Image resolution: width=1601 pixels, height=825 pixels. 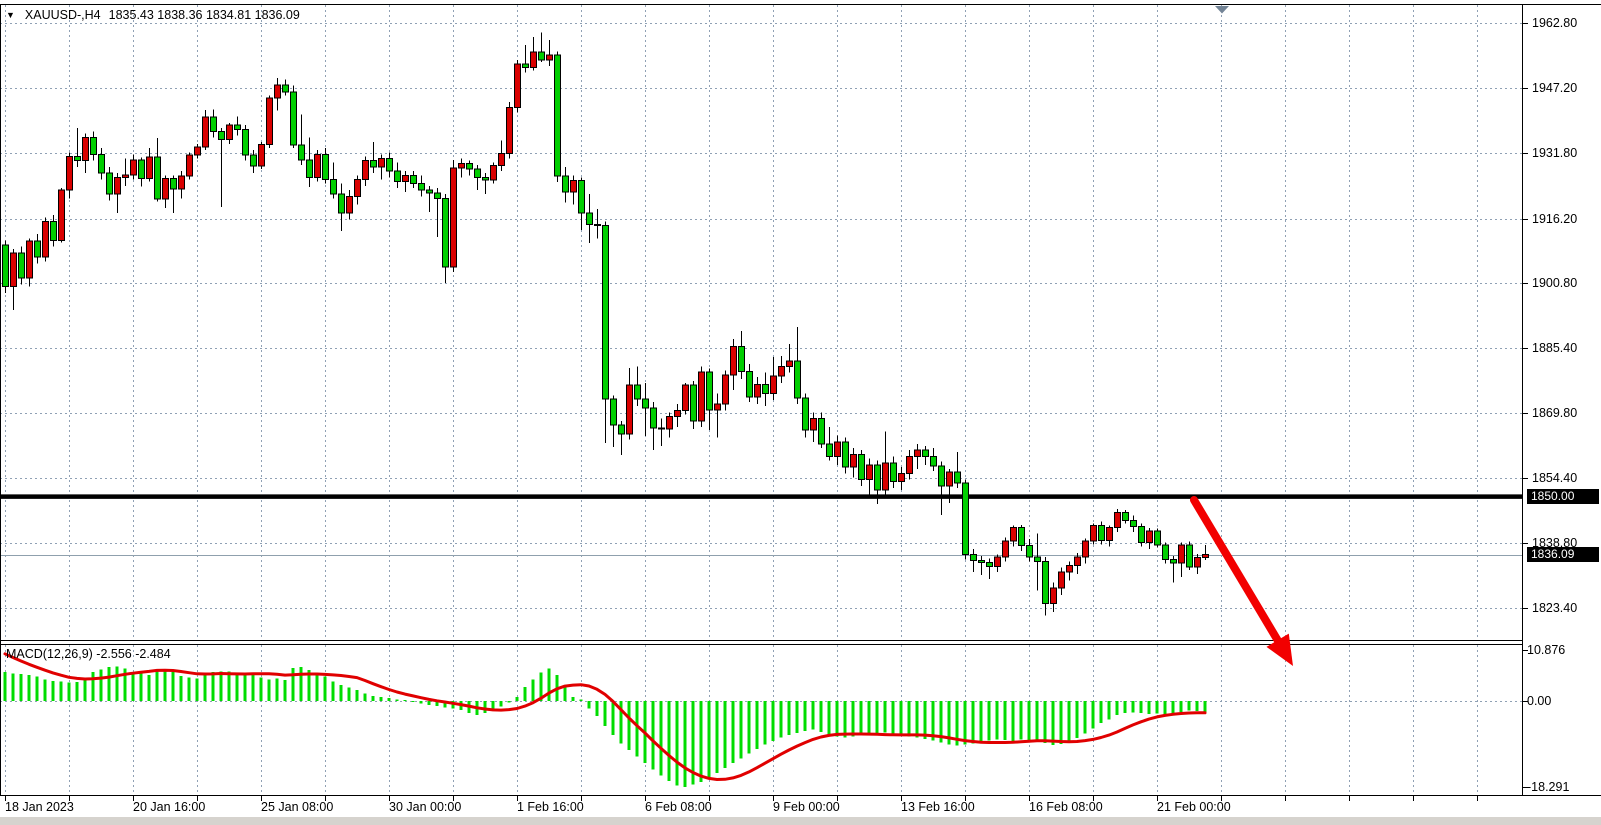 I want to click on price-axis-label: 1838.80, so click(x=1555, y=543).